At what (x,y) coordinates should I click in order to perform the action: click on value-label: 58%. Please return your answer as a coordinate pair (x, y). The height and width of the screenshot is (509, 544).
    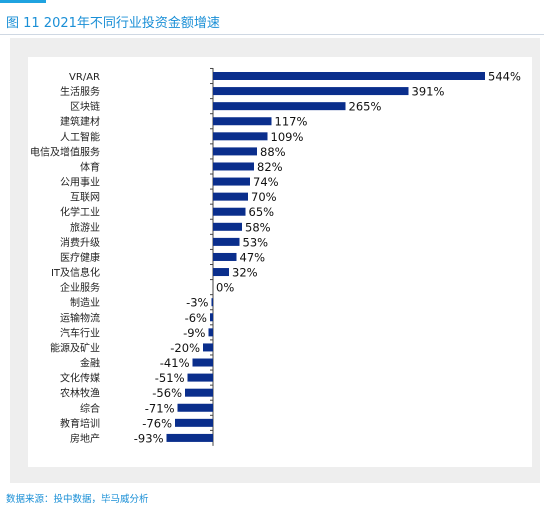
    Looking at the image, I should click on (258, 227).